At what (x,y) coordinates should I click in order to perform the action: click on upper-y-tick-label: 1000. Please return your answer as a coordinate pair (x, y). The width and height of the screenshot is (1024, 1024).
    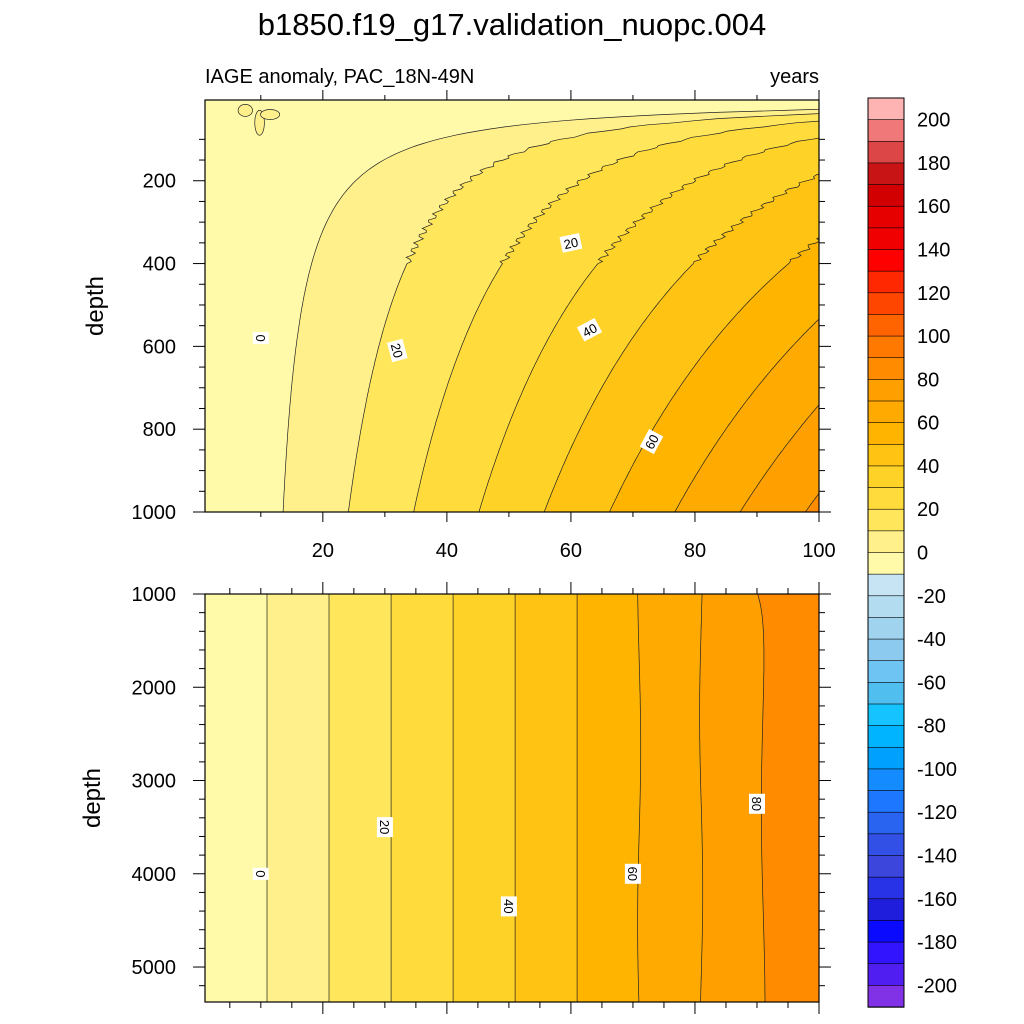
    Looking at the image, I should click on (154, 513).